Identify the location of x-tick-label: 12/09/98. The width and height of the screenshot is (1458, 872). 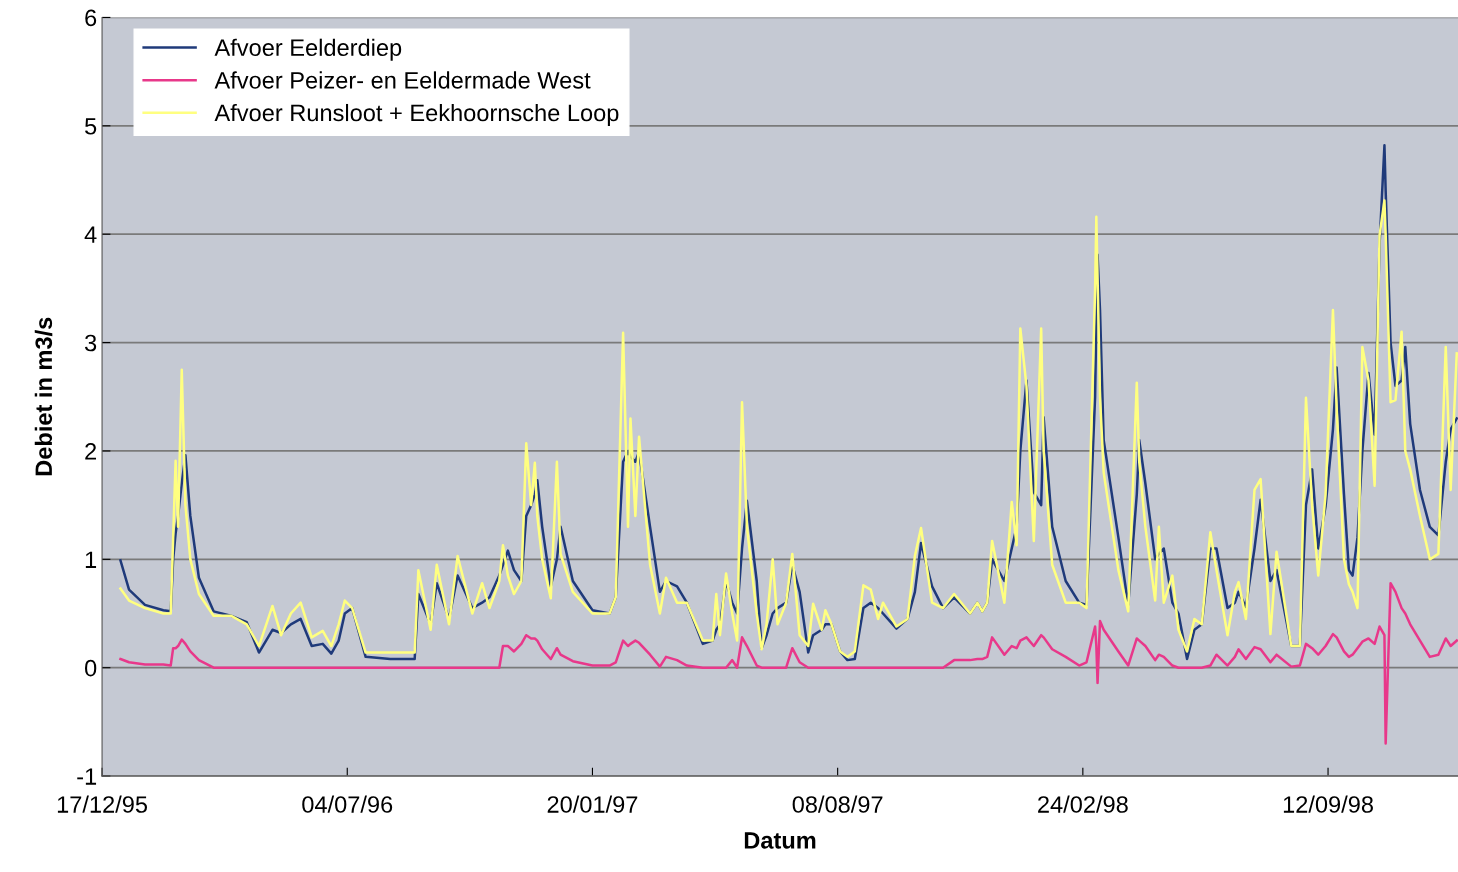
(1328, 804).